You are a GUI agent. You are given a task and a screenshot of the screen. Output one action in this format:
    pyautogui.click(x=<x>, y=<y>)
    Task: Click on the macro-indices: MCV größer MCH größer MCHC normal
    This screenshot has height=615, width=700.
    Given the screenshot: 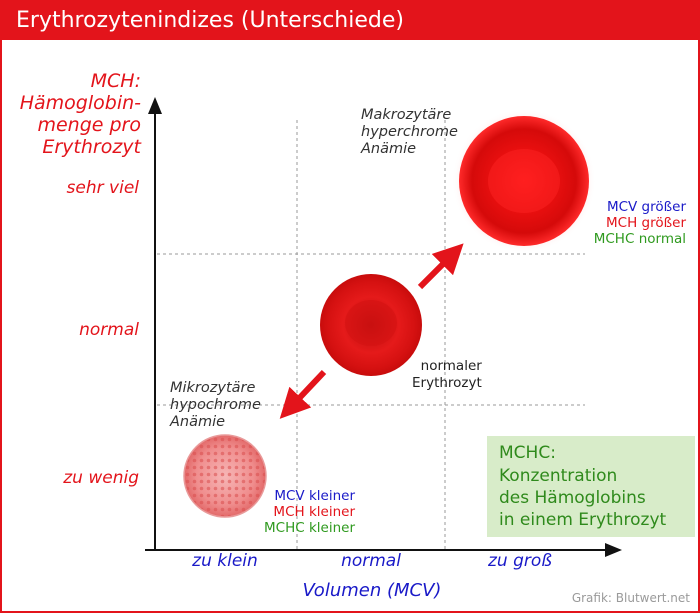 What is the action you would take?
    pyautogui.click(x=640, y=223)
    